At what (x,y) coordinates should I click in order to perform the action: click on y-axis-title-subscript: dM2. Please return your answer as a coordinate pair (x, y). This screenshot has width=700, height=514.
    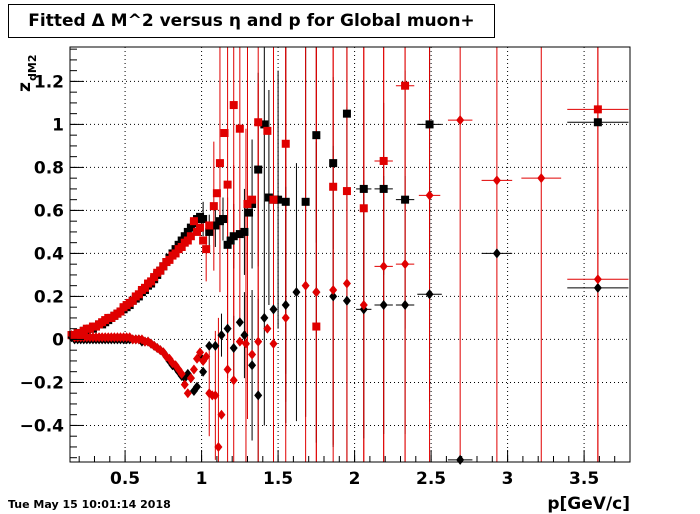
    Looking at the image, I should click on (32, 68).